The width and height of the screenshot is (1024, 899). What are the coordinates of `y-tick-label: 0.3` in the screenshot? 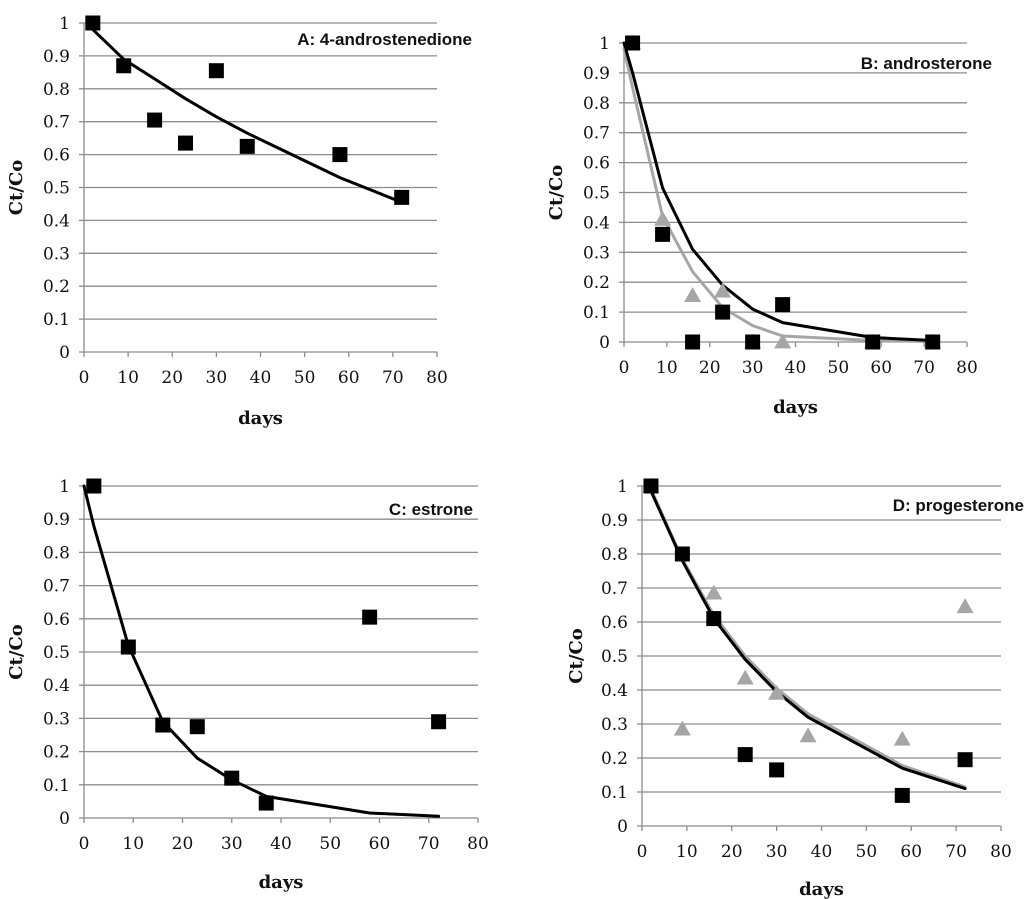 It's located at (596, 253).